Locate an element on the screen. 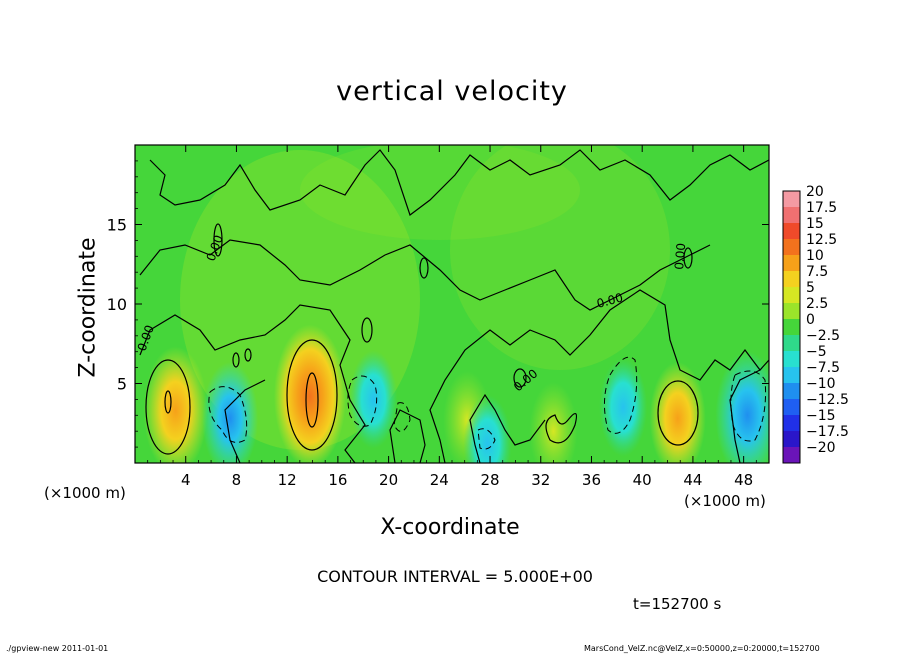  colorbar-label: 2.5 is located at coordinates (817, 304).